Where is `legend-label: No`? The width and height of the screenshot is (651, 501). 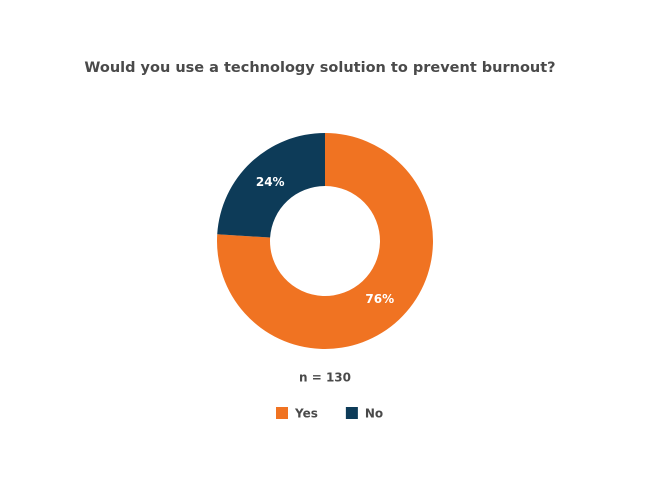 legend-label: No is located at coordinates (374, 414).